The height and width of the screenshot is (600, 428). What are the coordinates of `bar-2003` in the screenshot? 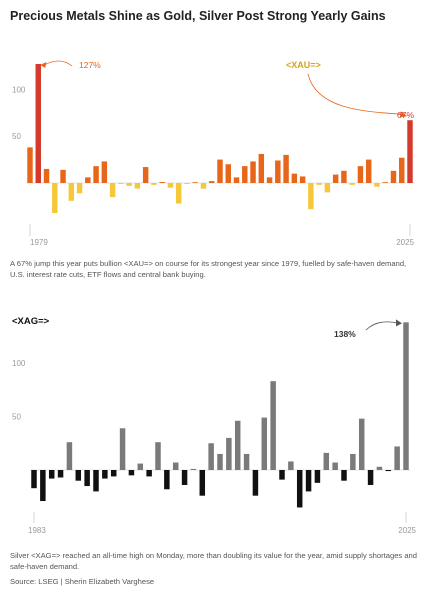 It's located at (211, 456).